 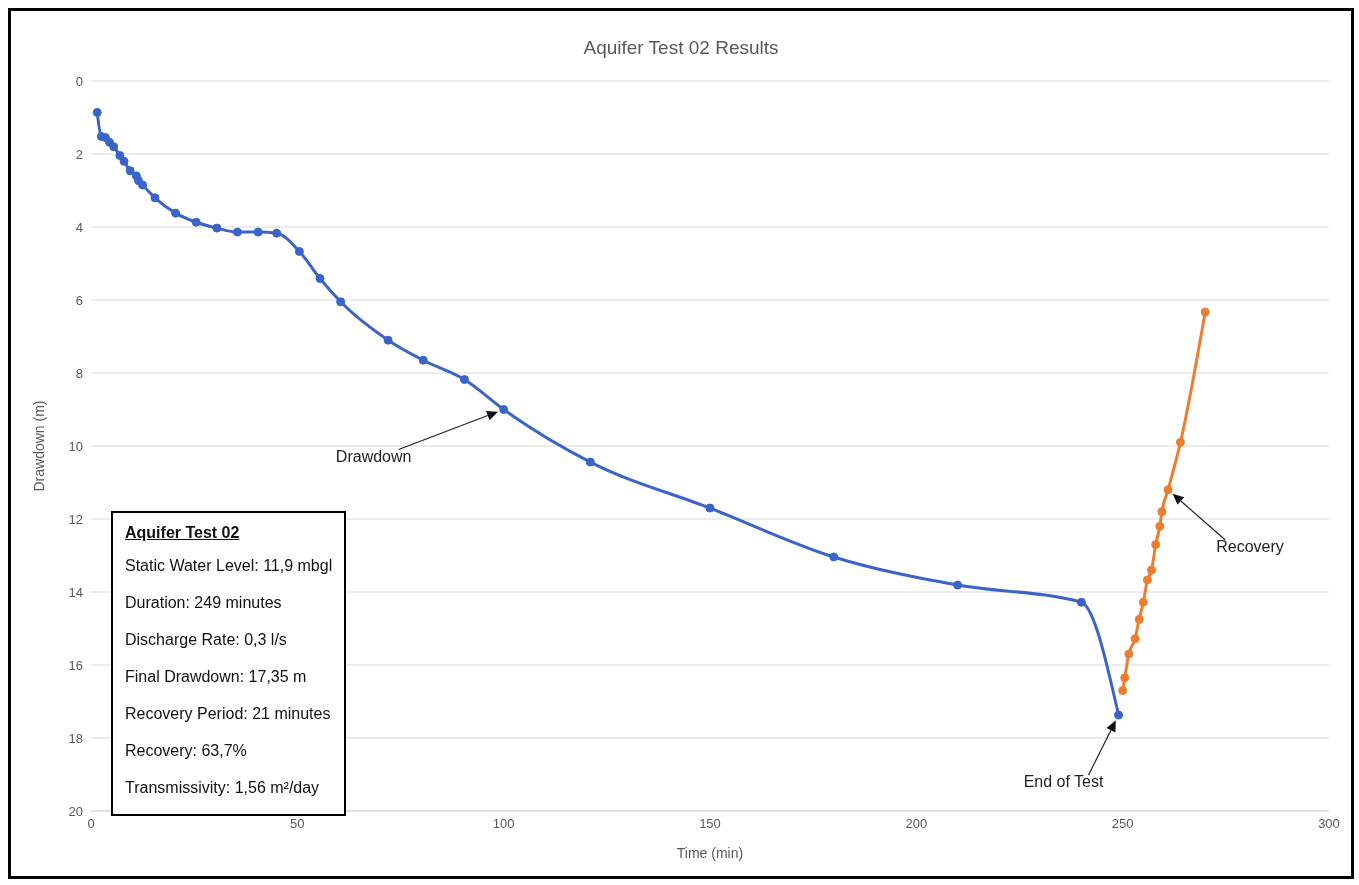 I want to click on annotation: Aquifer Test 02, so click(x=183, y=533).